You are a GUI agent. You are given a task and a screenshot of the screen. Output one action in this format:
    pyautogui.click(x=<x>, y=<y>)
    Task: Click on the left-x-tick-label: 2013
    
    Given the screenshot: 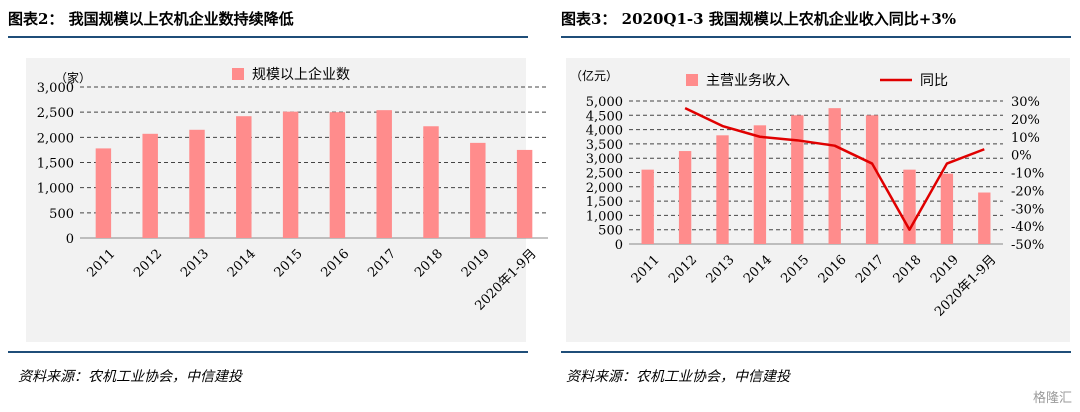 What is the action you would take?
    pyautogui.click(x=195, y=263)
    